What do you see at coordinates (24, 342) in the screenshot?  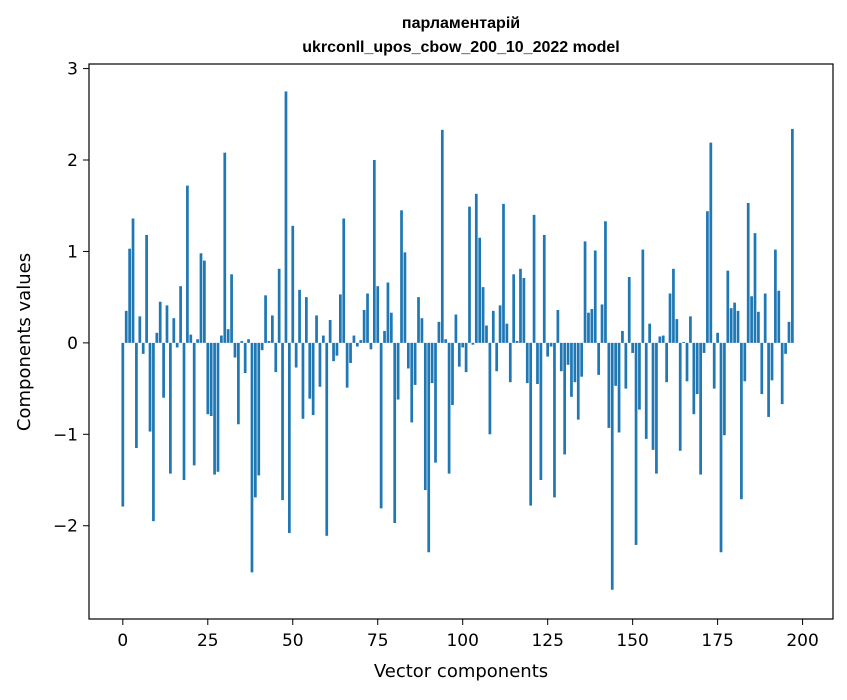 I see `y-axis-label: Components values` at bounding box center [24, 342].